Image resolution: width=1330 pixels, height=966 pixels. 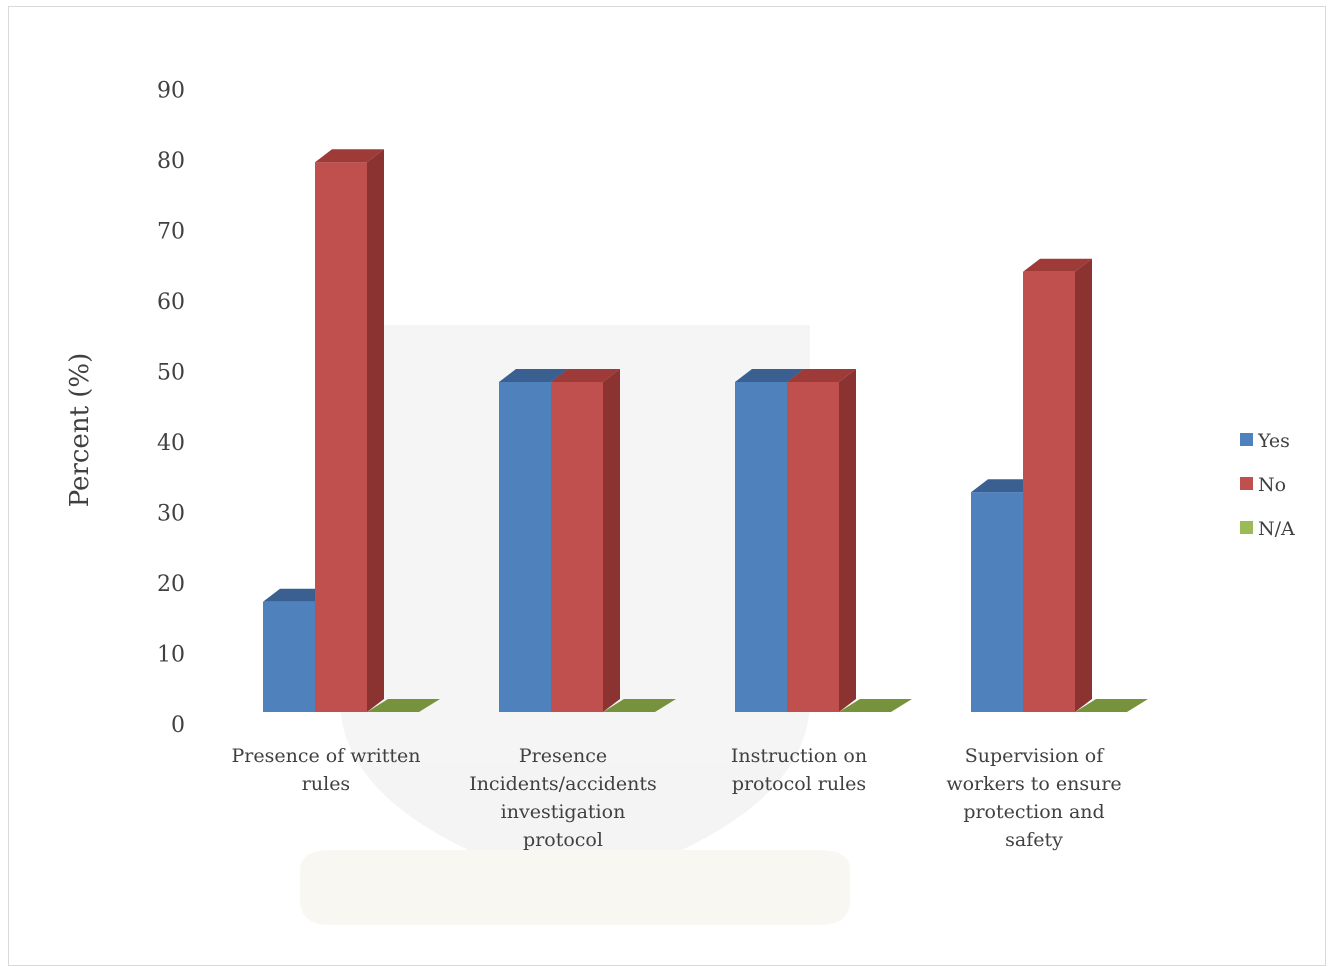 What do you see at coordinates (171, 91) in the screenshot?
I see `y-tick-label: 90` at bounding box center [171, 91].